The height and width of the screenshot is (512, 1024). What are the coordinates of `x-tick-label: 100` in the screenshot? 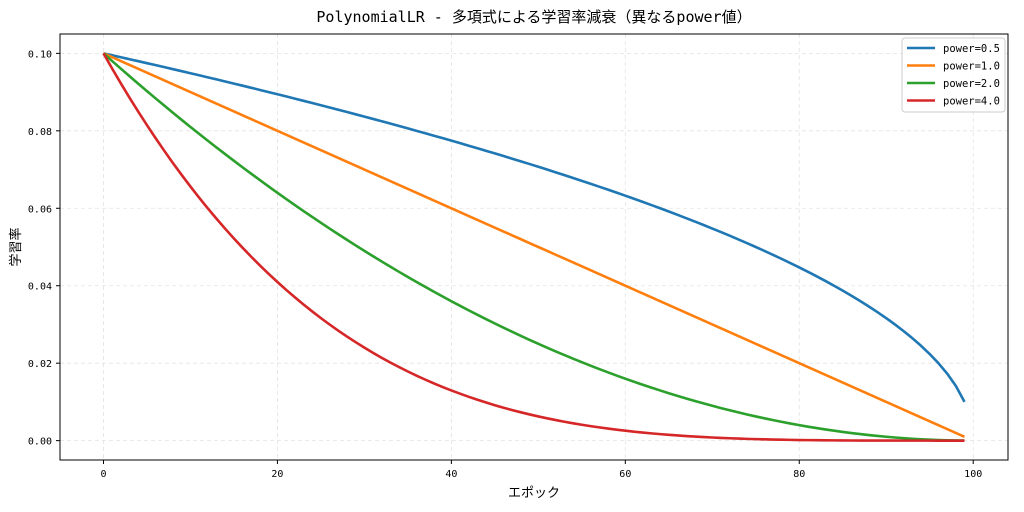 It's located at (973, 474).